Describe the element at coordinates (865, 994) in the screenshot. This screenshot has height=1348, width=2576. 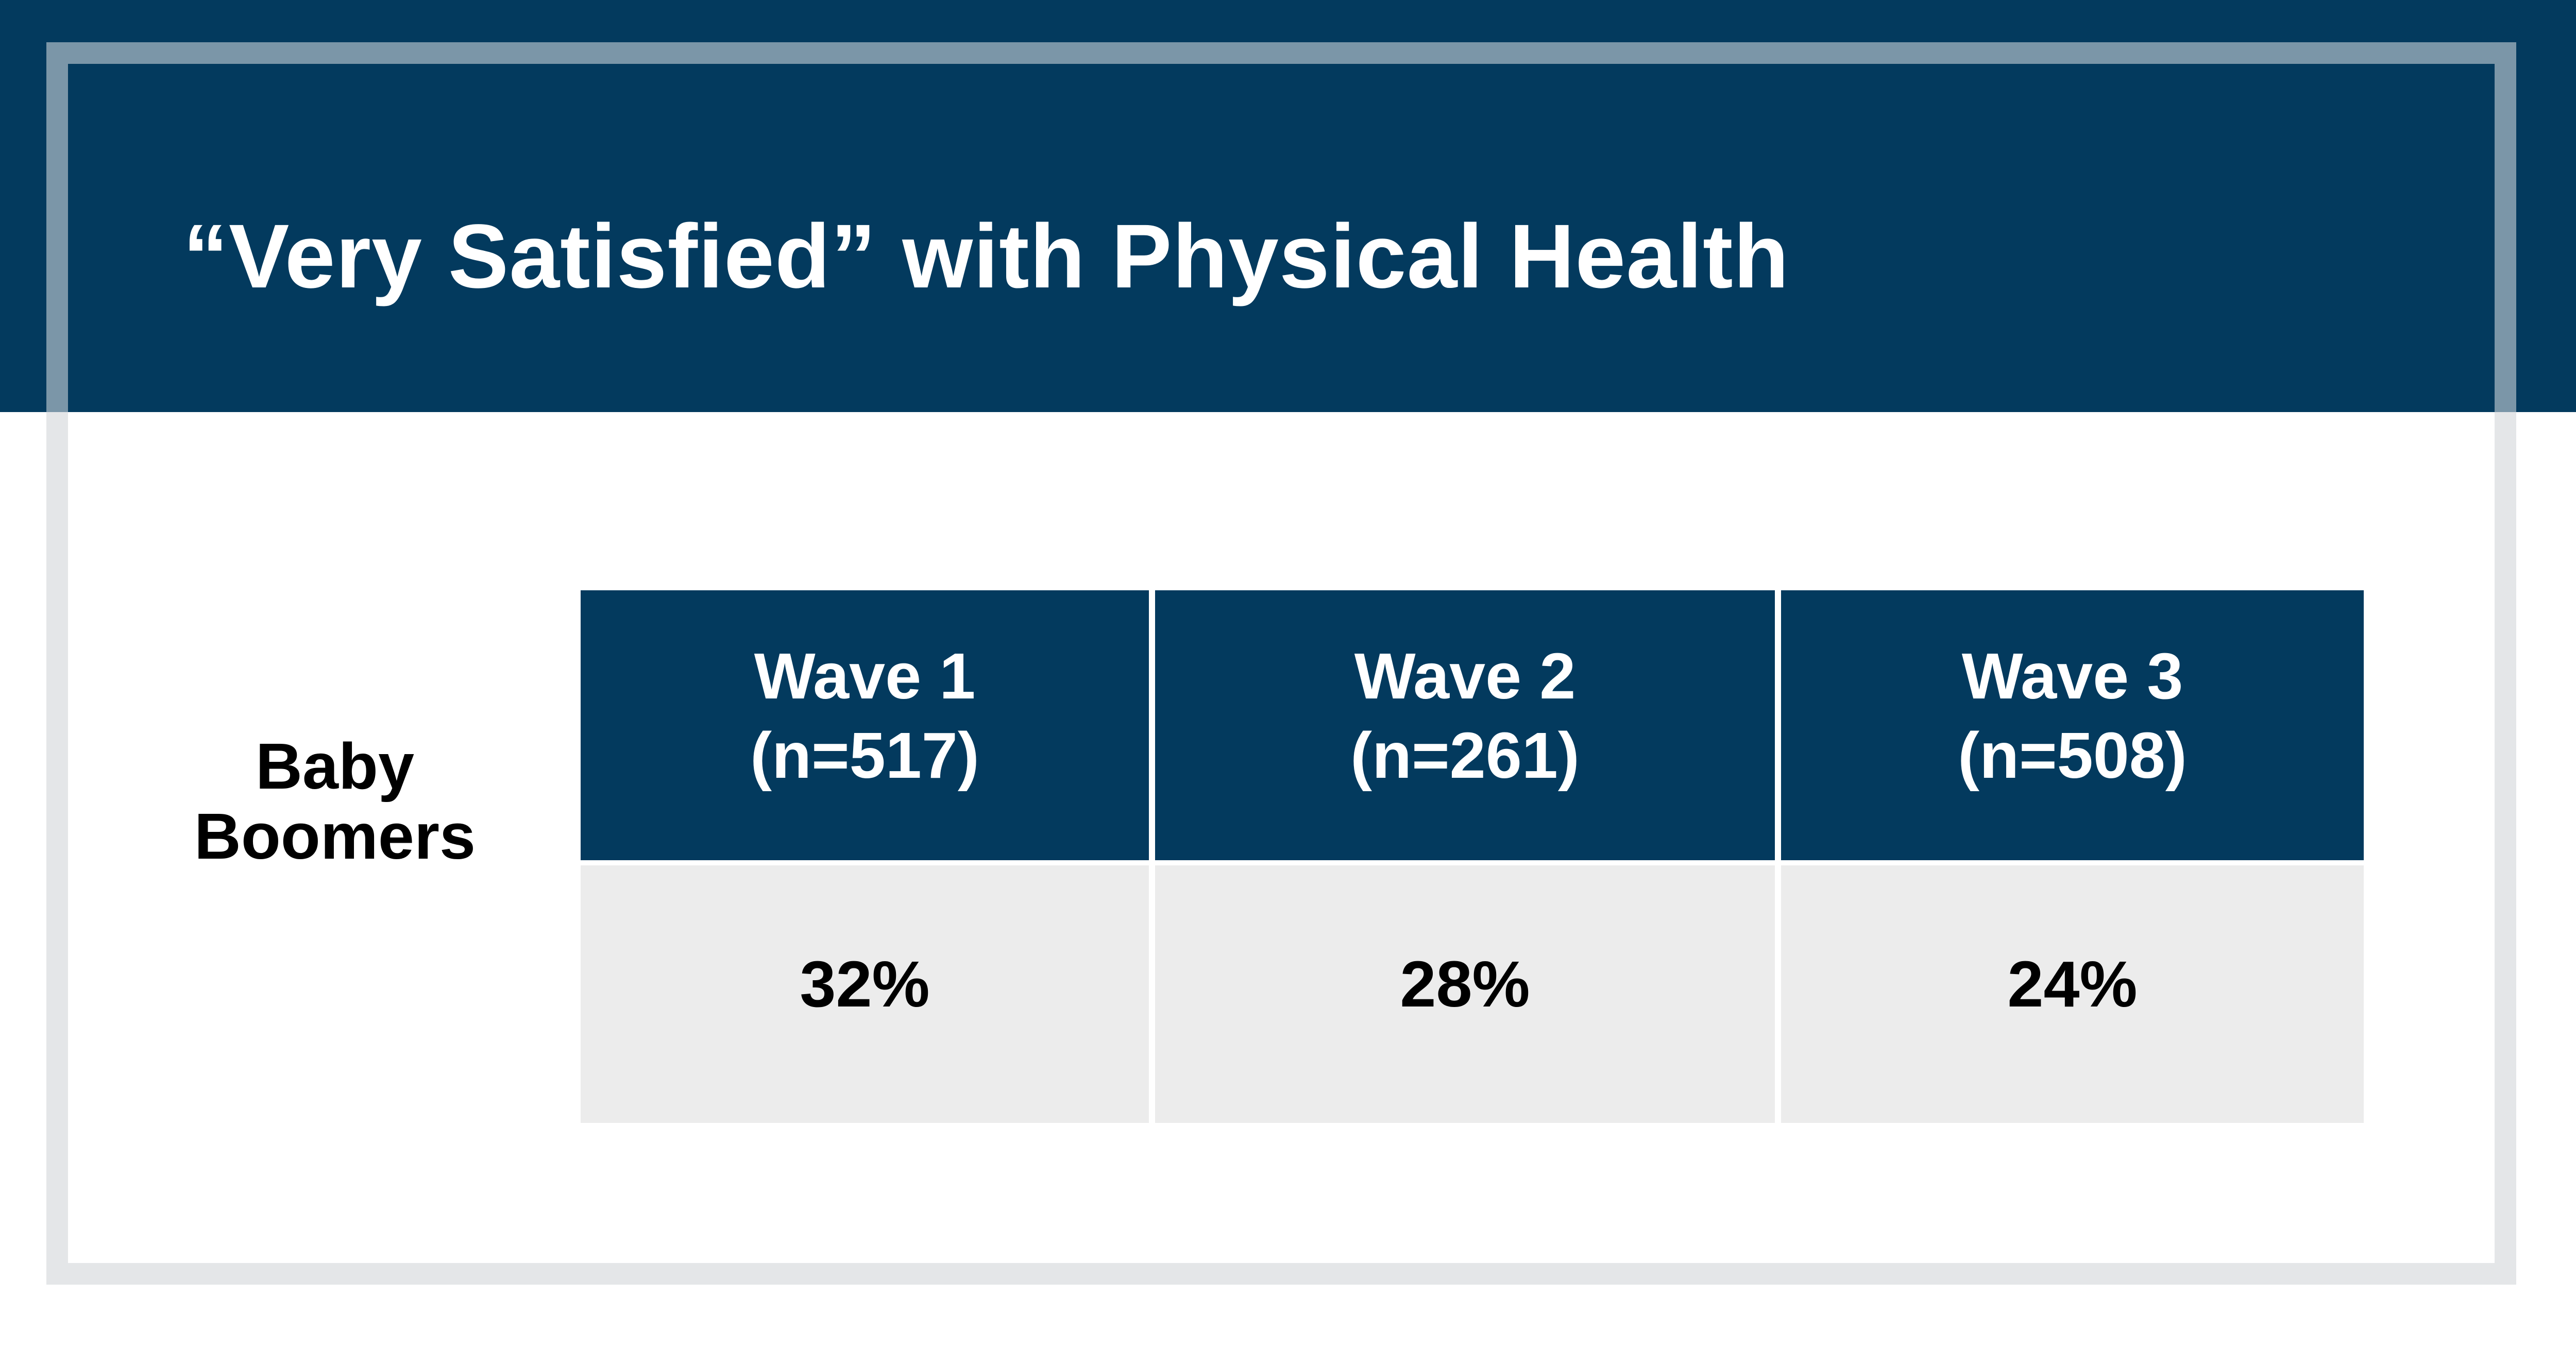
I see `value-cell-wave-1: 32%` at that location.